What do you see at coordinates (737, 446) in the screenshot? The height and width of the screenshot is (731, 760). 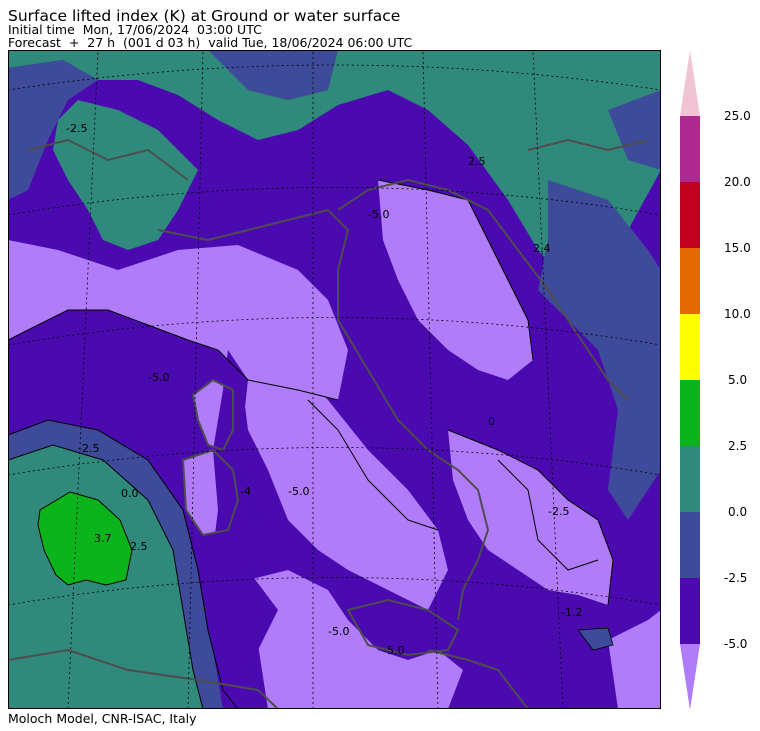 I see `colorbar-tick-label: 2.5` at bounding box center [737, 446].